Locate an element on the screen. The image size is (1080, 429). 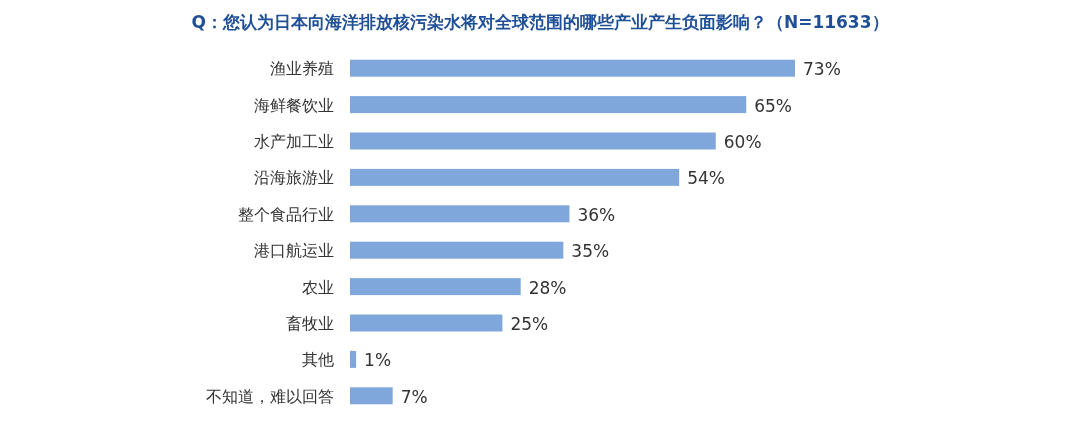
data-label: 25% is located at coordinates (529, 324).